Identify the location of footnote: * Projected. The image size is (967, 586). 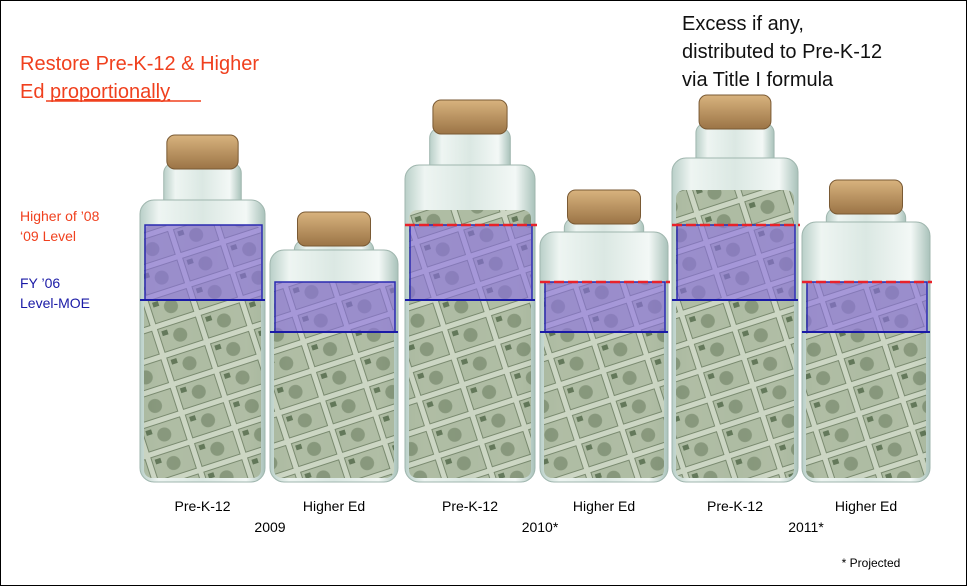
(871, 563).